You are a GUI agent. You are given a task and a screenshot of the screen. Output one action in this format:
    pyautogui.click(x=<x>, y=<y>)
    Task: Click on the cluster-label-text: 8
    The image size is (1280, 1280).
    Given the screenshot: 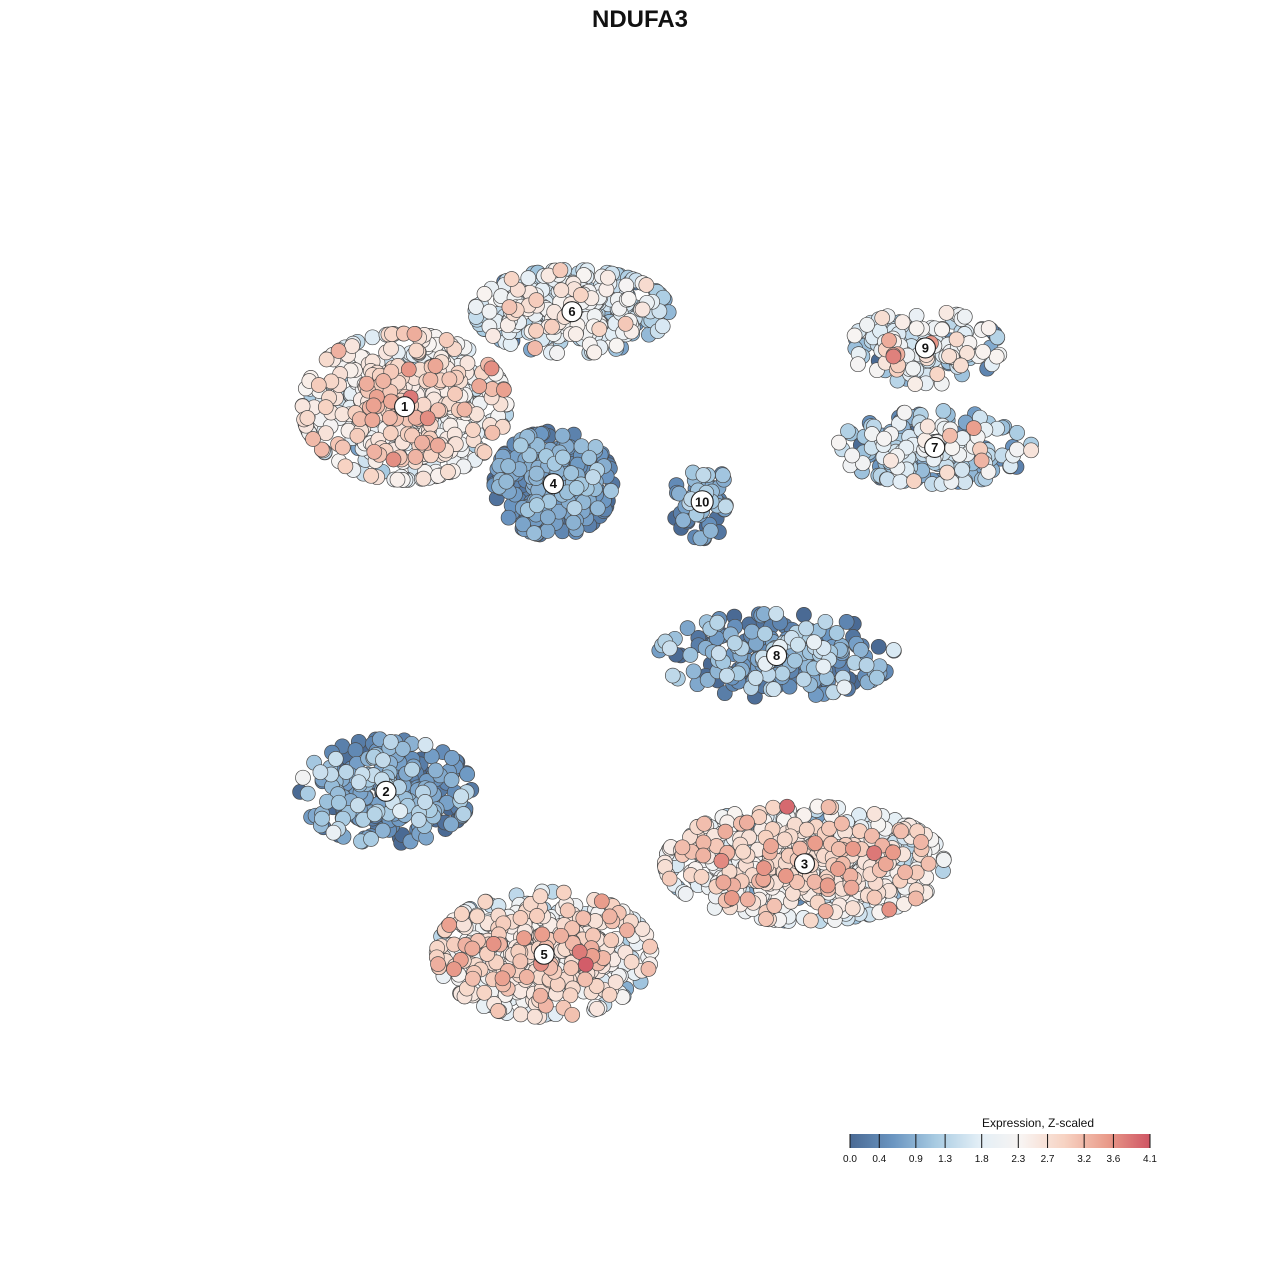 What is the action you would take?
    pyautogui.click(x=776, y=655)
    